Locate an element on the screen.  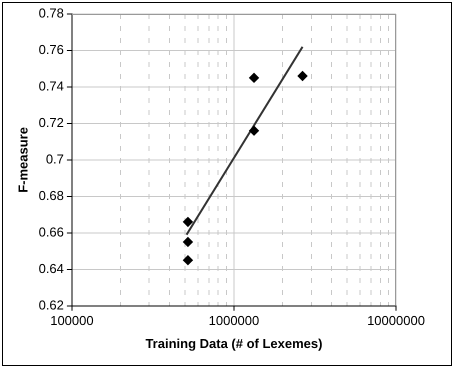
y-tick-label: 0.66 is located at coordinates (51, 232).